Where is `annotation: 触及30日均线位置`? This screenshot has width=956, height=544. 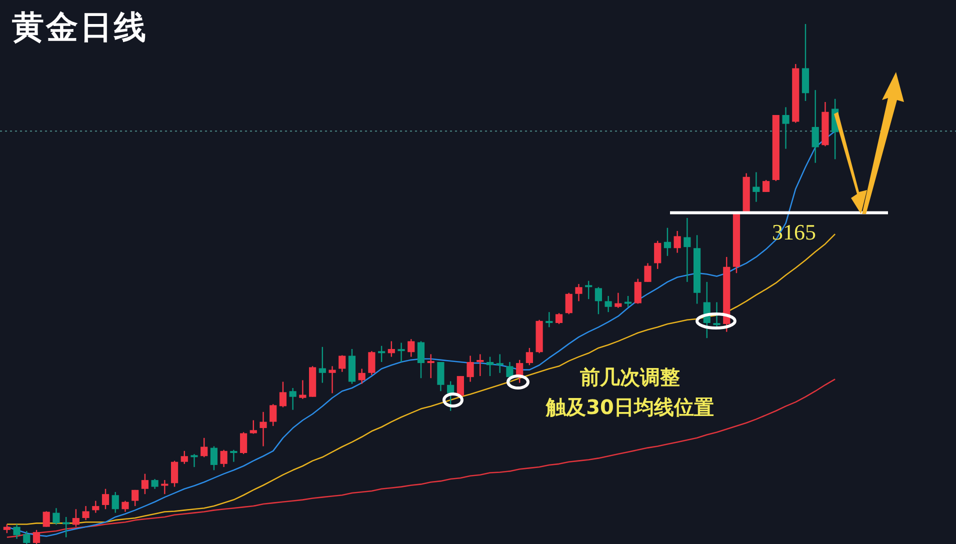
annotation: 触及30日均线位置 is located at coordinates (629, 407).